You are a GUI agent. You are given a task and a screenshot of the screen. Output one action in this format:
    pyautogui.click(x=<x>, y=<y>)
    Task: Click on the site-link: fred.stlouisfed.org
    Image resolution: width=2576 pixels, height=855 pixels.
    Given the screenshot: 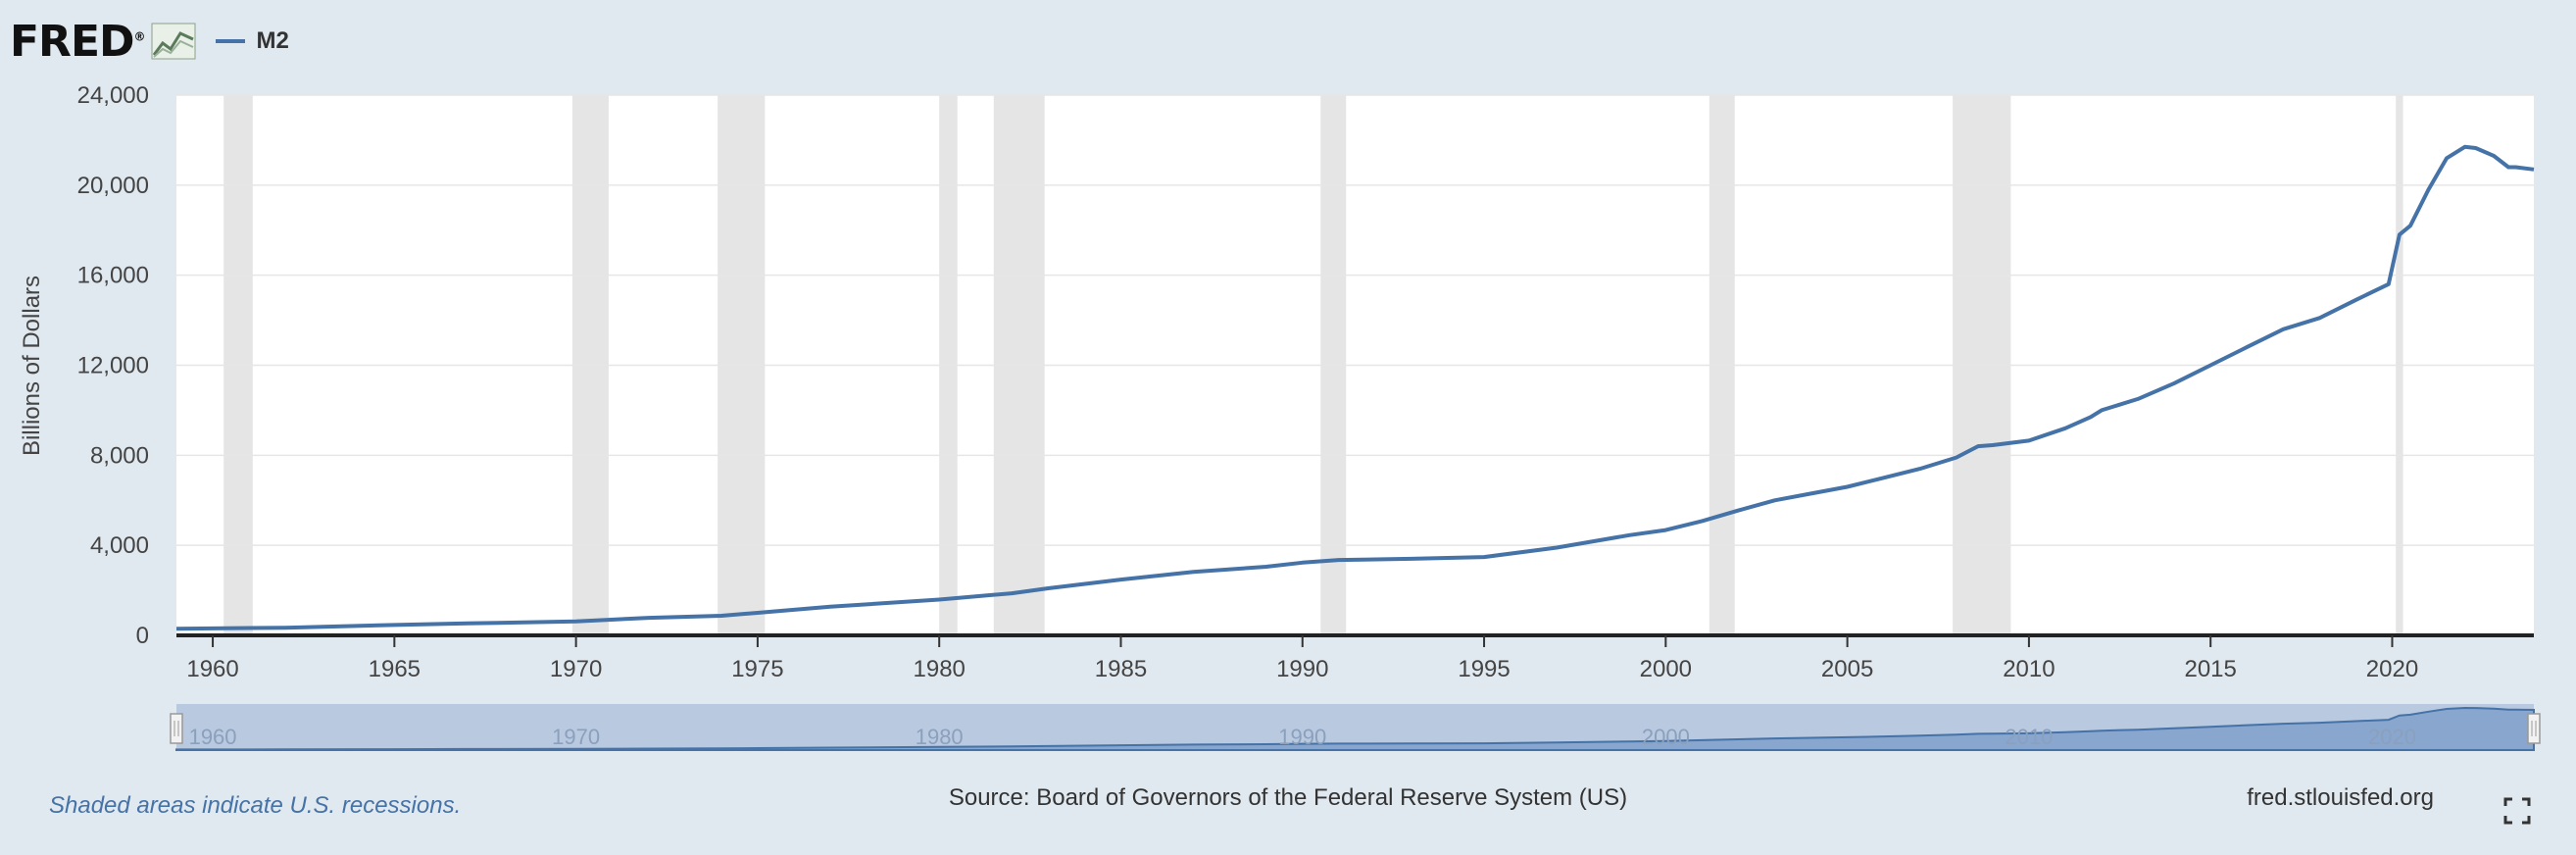 What is the action you would take?
    pyautogui.click(x=2340, y=798)
    